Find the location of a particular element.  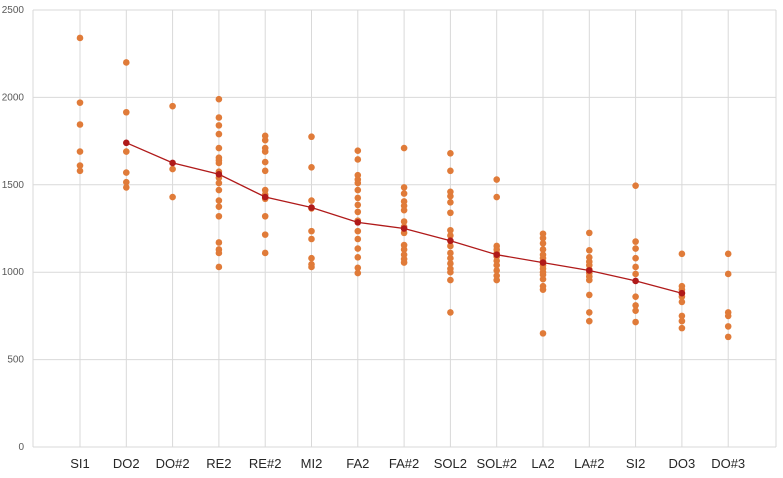

y-tick-label: 2500 is located at coordinates (13, 10).